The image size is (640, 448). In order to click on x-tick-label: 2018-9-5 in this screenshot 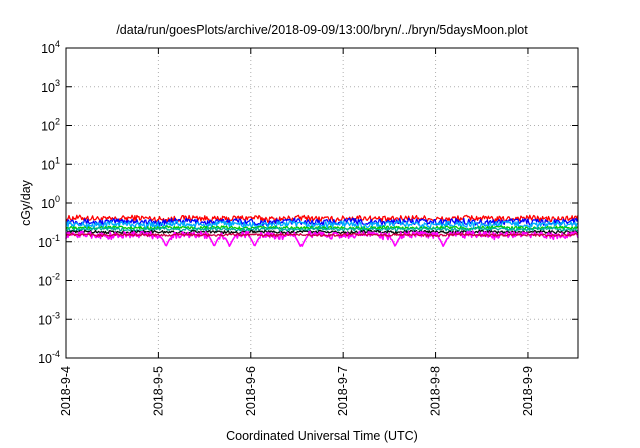, I will do `click(158, 391)`.